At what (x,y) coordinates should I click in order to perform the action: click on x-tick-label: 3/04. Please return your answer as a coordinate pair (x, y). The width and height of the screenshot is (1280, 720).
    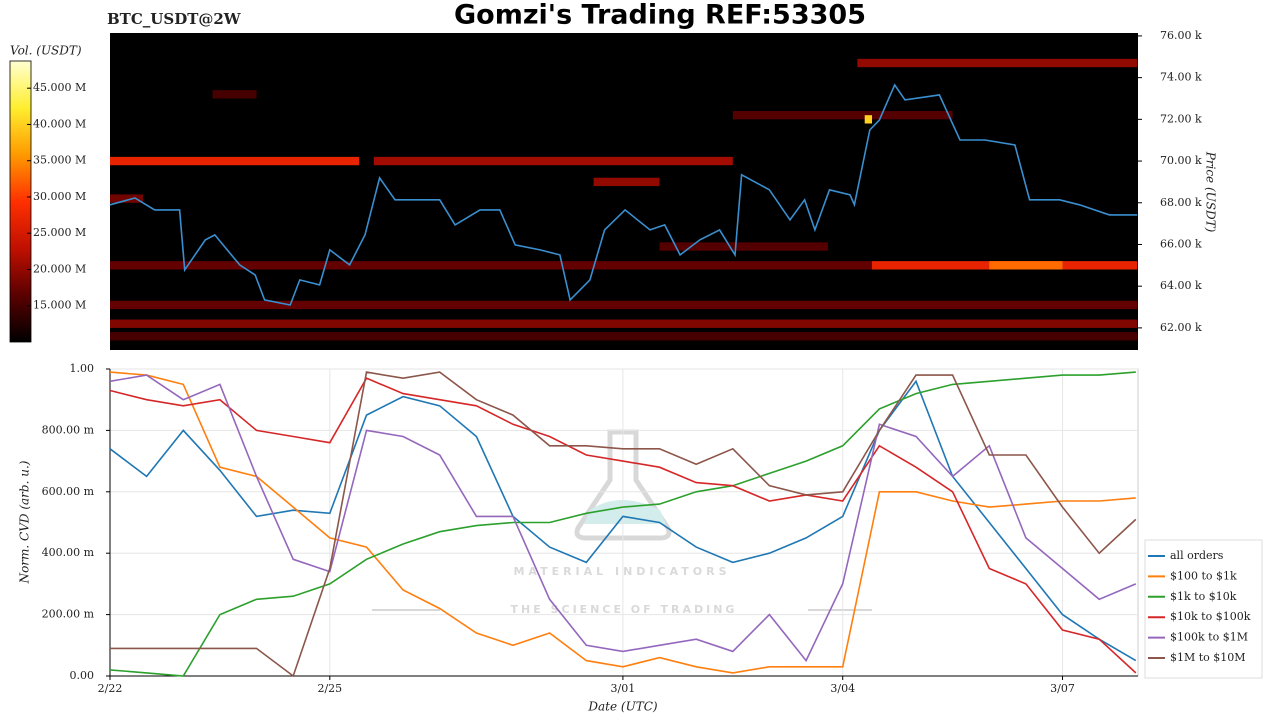
    Looking at the image, I should click on (842, 688).